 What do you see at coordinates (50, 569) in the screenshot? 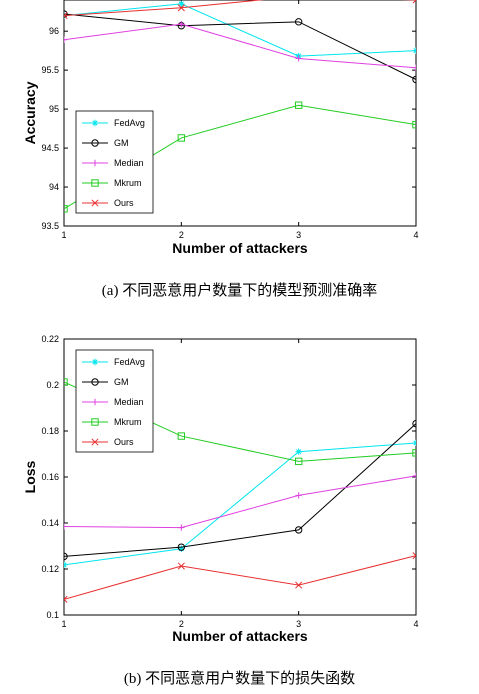
I see `y-tick-label: 0.12` at bounding box center [50, 569].